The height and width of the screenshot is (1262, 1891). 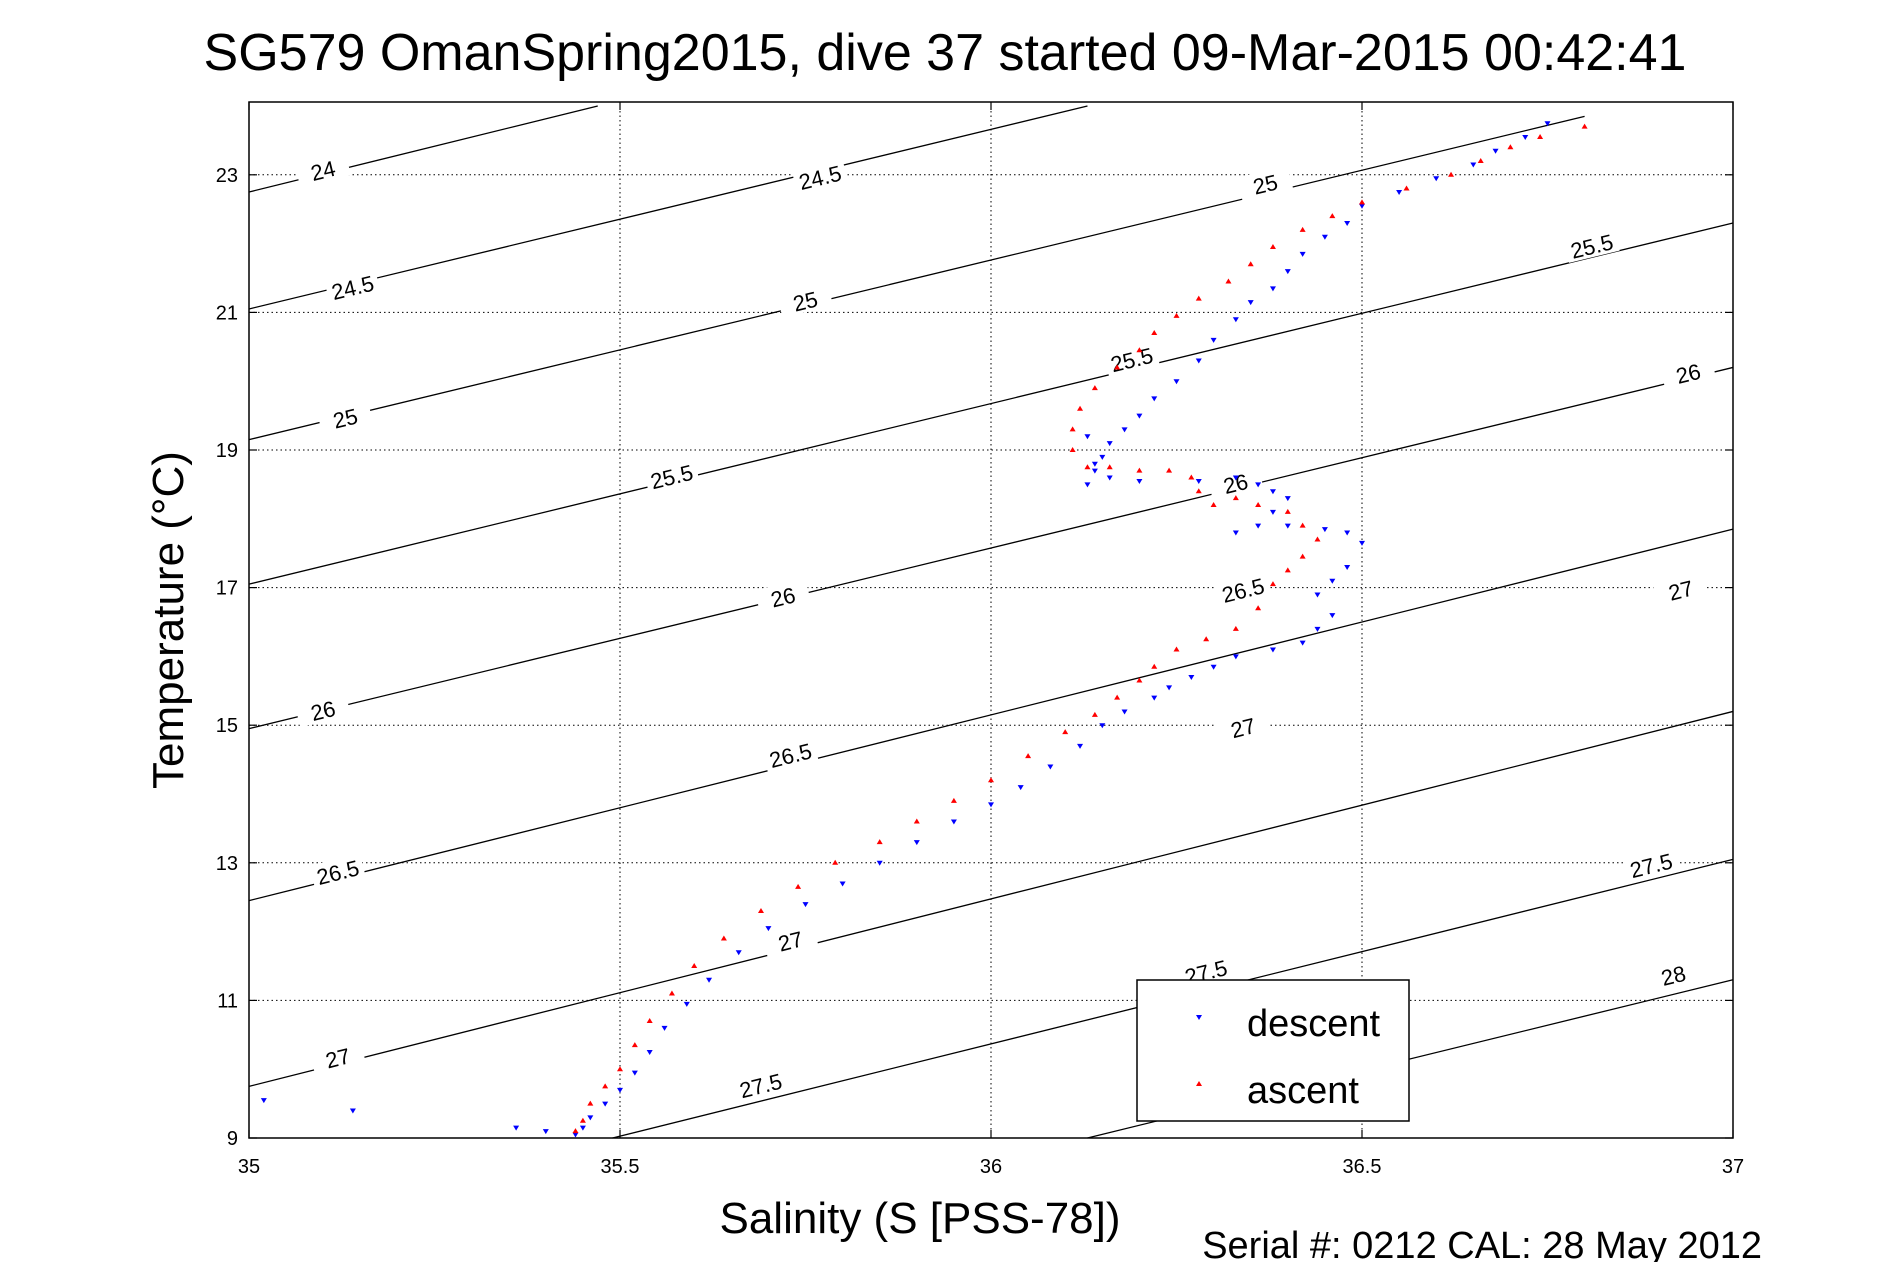 What do you see at coordinates (1362, 1167) in the screenshot?
I see `x-tick-label: 36.5` at bounding box center [1362, 1167].